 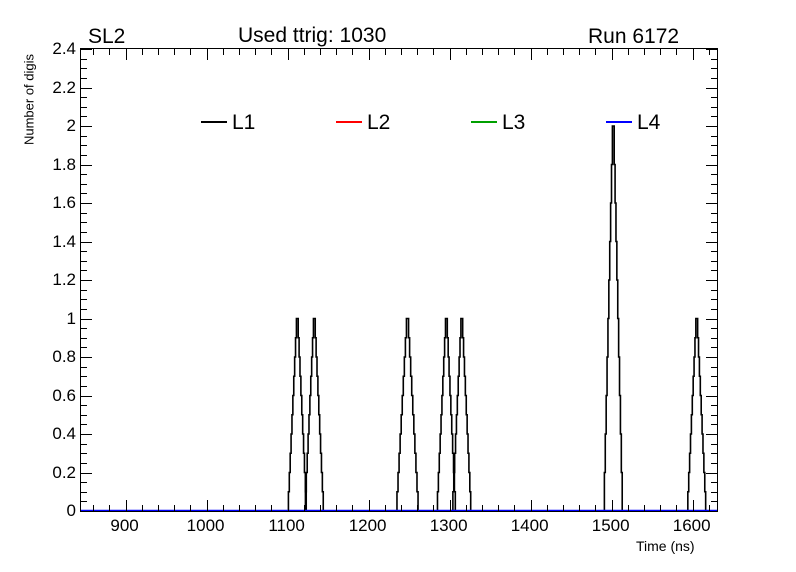 I want to click on legend-swatch-l1, so click(x=214, y=122).